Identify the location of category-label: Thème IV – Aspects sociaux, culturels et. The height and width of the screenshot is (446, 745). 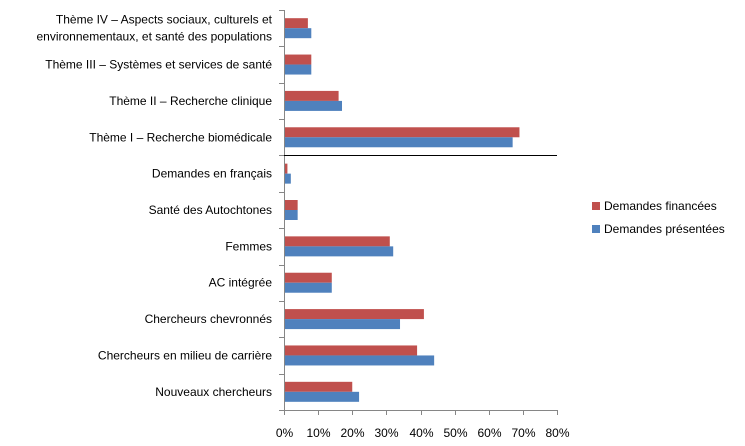
(164, 20).